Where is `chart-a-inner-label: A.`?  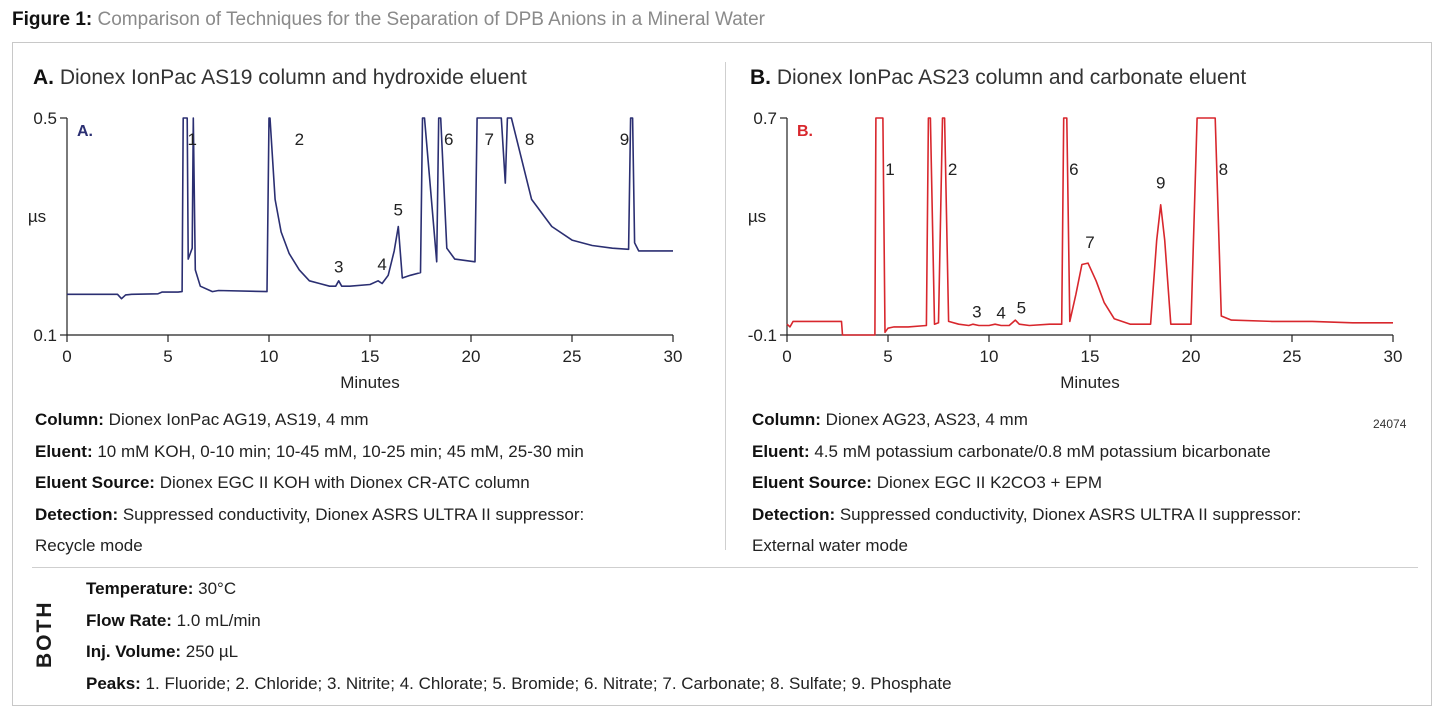
chart-a-inner-label: A. is located at coordinates (85, 131).